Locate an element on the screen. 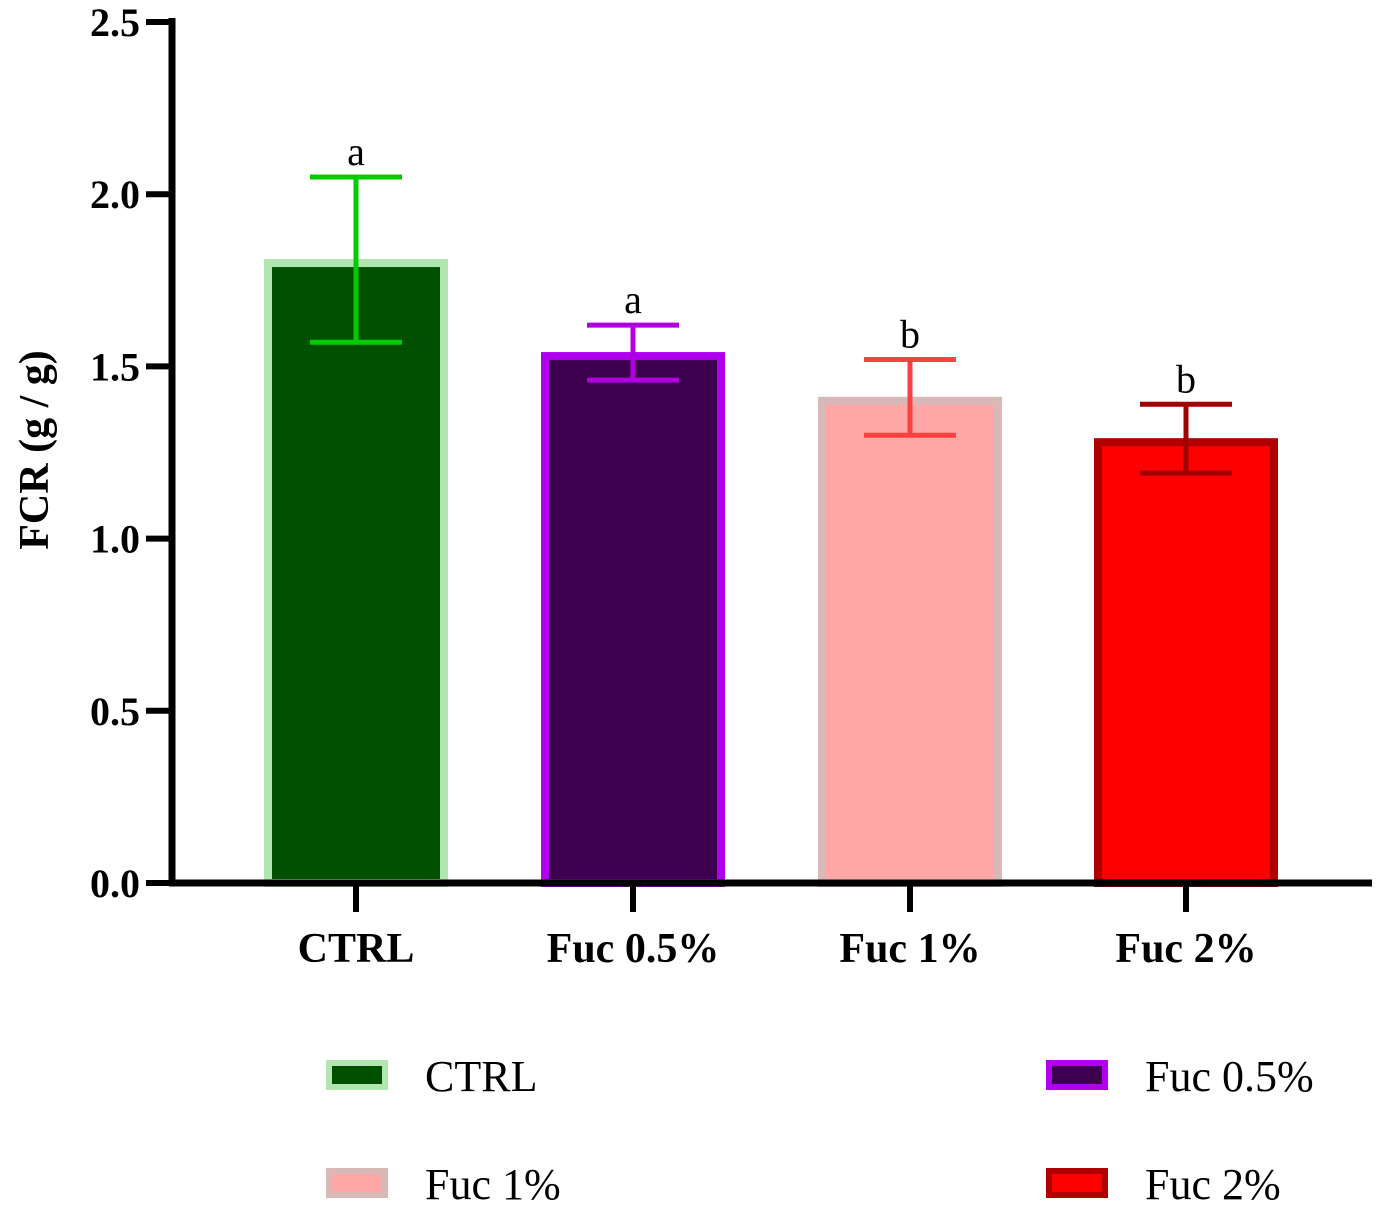  significance-letter-1: a is located at coordinates (633, 299).